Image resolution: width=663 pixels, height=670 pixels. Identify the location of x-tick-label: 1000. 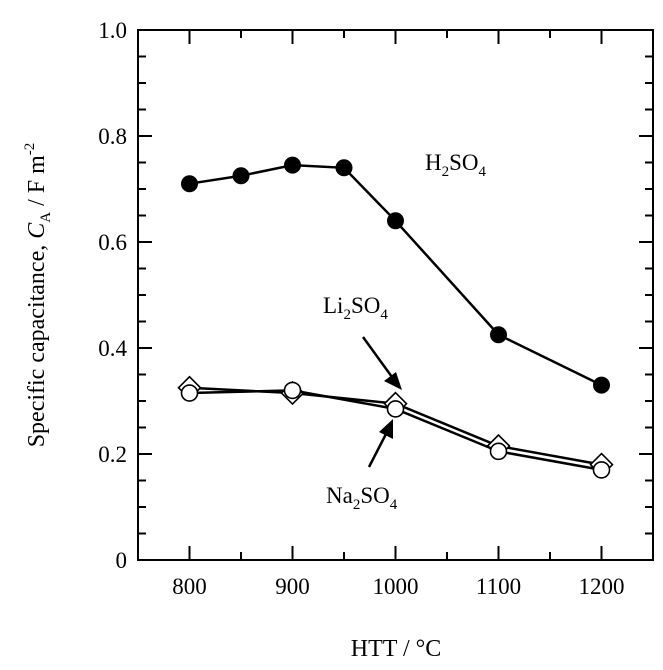
(396, 586).